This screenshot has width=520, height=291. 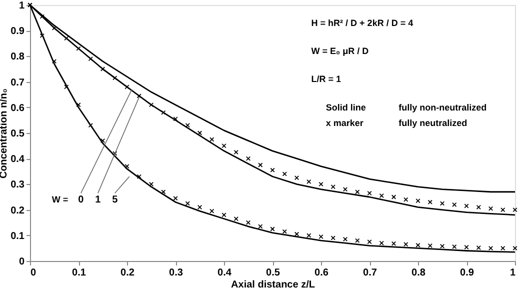 I want to click on x-tick-label: 0.4, so click(x=225, y=273).